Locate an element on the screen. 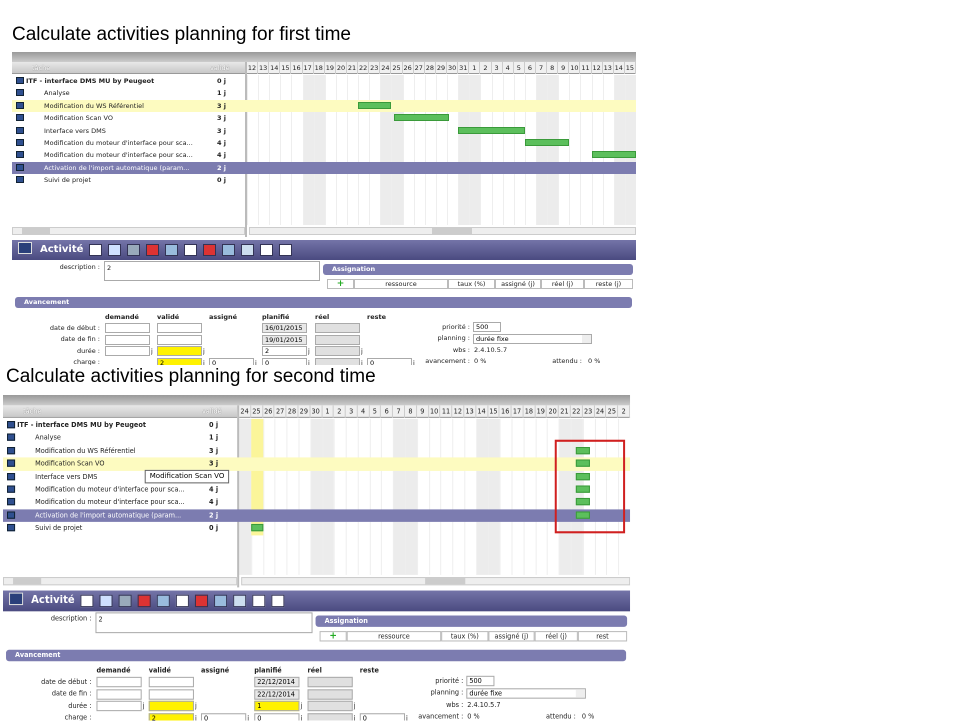  form-field: 1 is located at coordinates (277, 706).